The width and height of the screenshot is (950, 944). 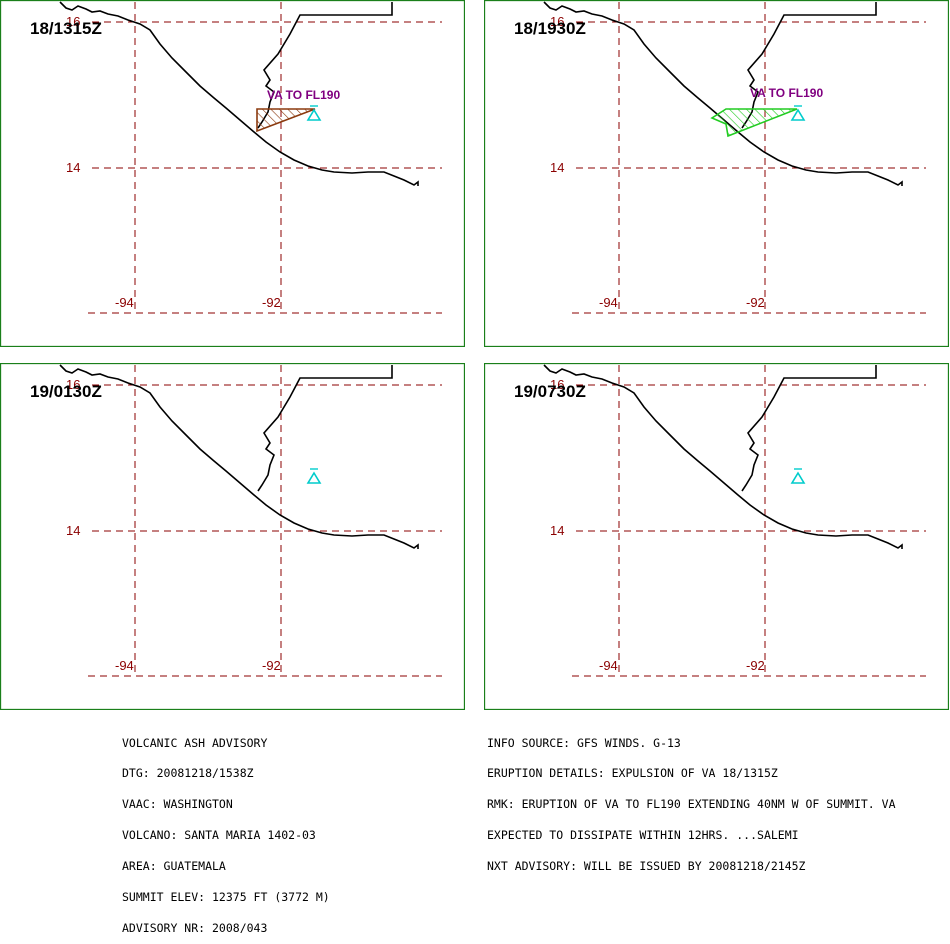 What do you see at coordinates (177, 804) in the screenshot?
I see `advisory-line: VAAC: WASHINGTON` at bounding box center [177, 804].